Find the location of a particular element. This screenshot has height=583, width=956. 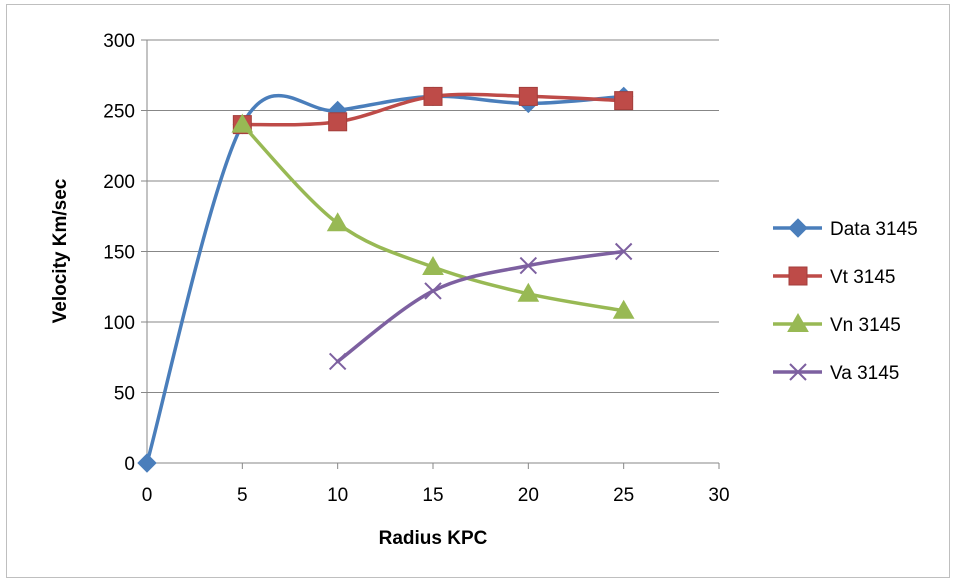

legend-entry-va-3145: Va 3145 is located at coordinates (836, 373).